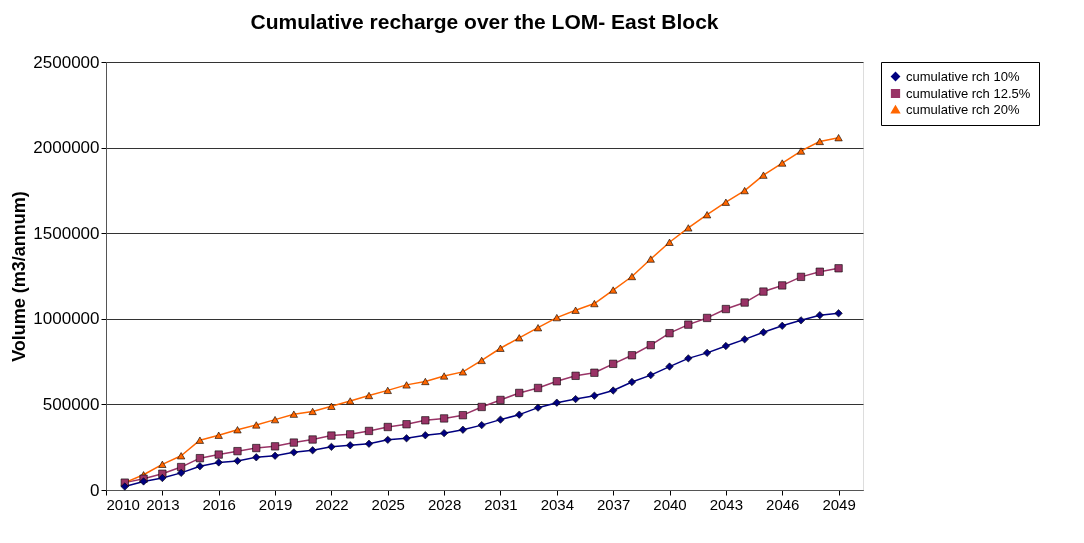  I want to click on legend-label: cumulative rch 10%, so click(963, 76).